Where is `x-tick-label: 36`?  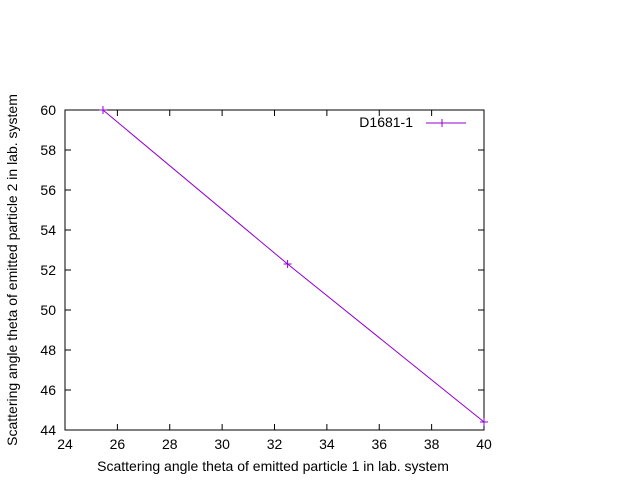 x-tick-label: 36 is located at coordinates (379, 444).